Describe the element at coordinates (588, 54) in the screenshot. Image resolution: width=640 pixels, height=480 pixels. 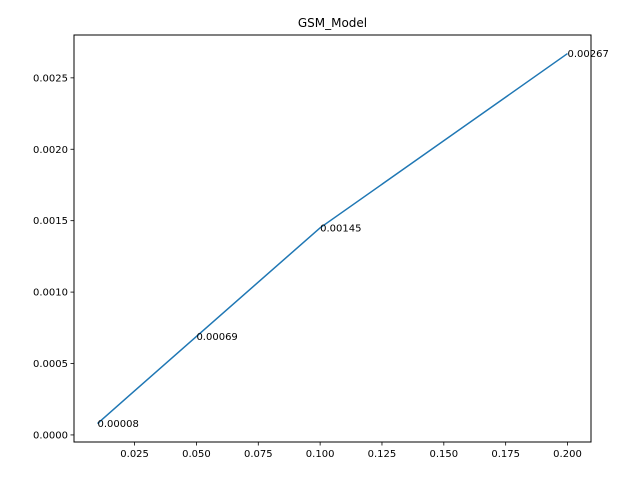
I see `data-label: 0.00267` at that location.